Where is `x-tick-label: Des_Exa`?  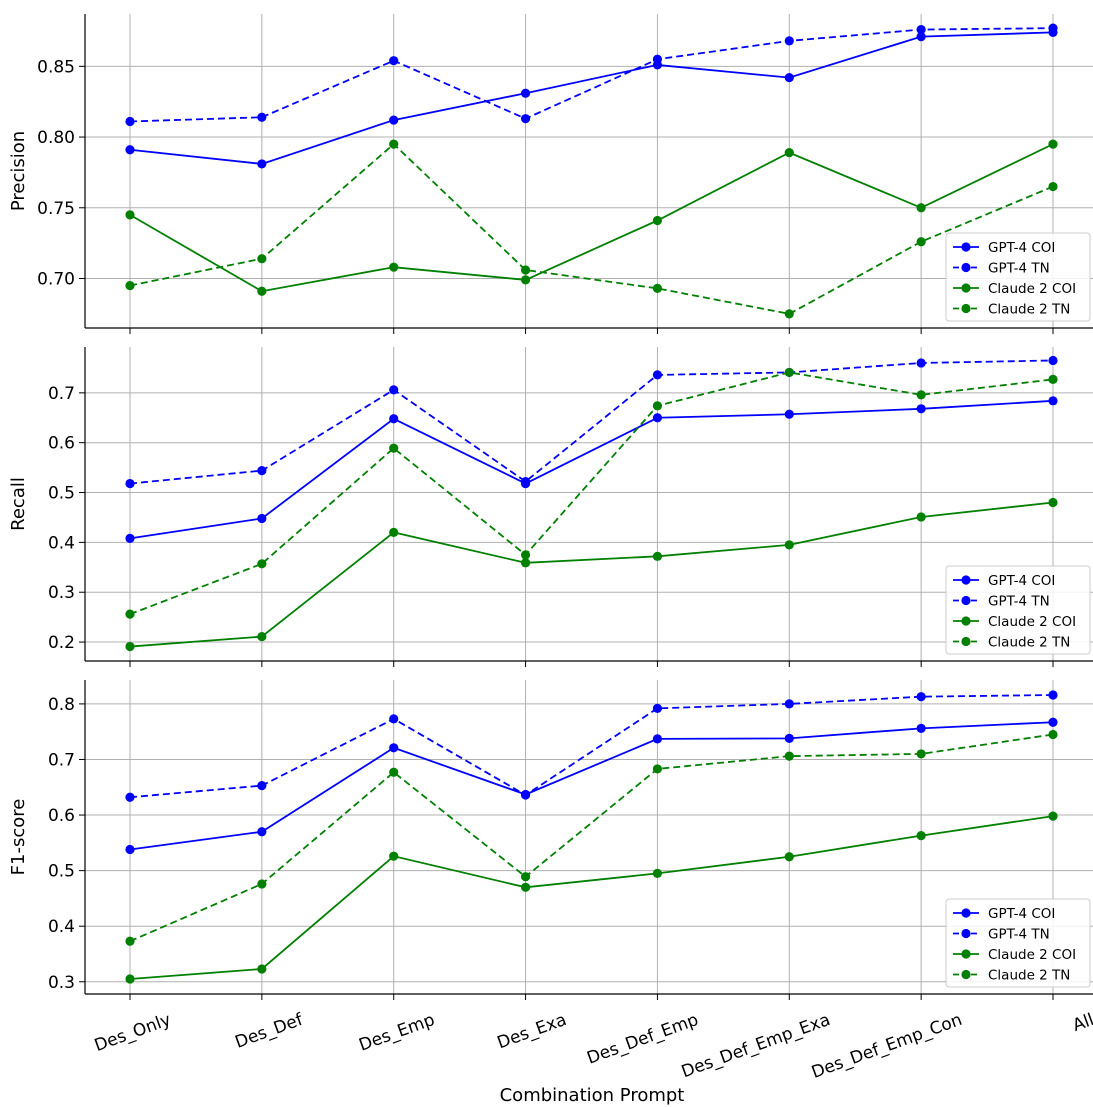 x-tick-label: Des_Exa is located at coordinates (532, 1031).